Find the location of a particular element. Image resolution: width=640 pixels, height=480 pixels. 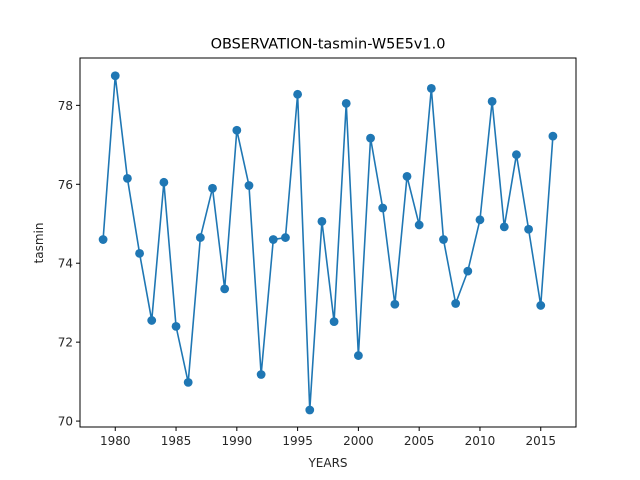

y-tick-label: 72 is located at coordinates (65, 343).